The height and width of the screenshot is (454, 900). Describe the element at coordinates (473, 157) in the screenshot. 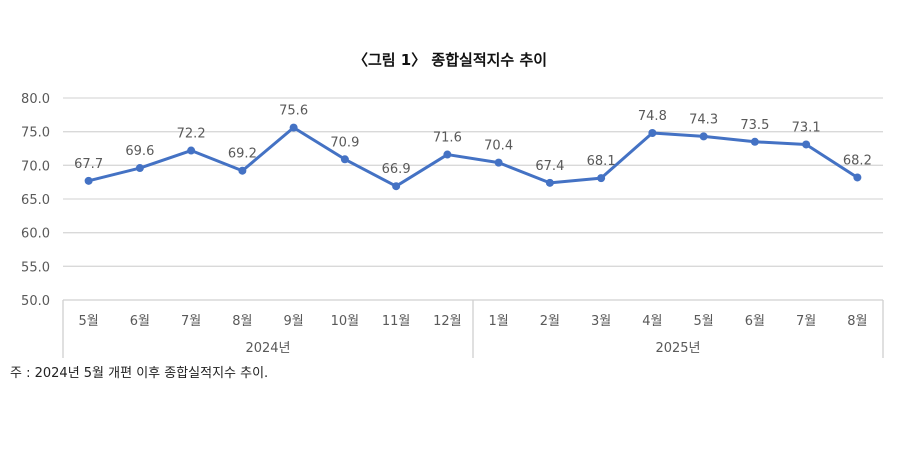

I see `series-line` at that location.